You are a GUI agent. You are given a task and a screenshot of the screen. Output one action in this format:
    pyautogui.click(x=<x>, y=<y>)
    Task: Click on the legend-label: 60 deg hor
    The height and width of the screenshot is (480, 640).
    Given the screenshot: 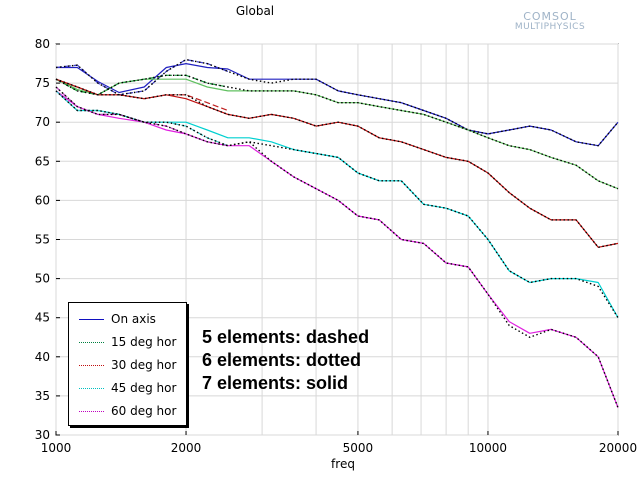 What is the action you would take?
    pyautogui.click(x=144, y=411)
    